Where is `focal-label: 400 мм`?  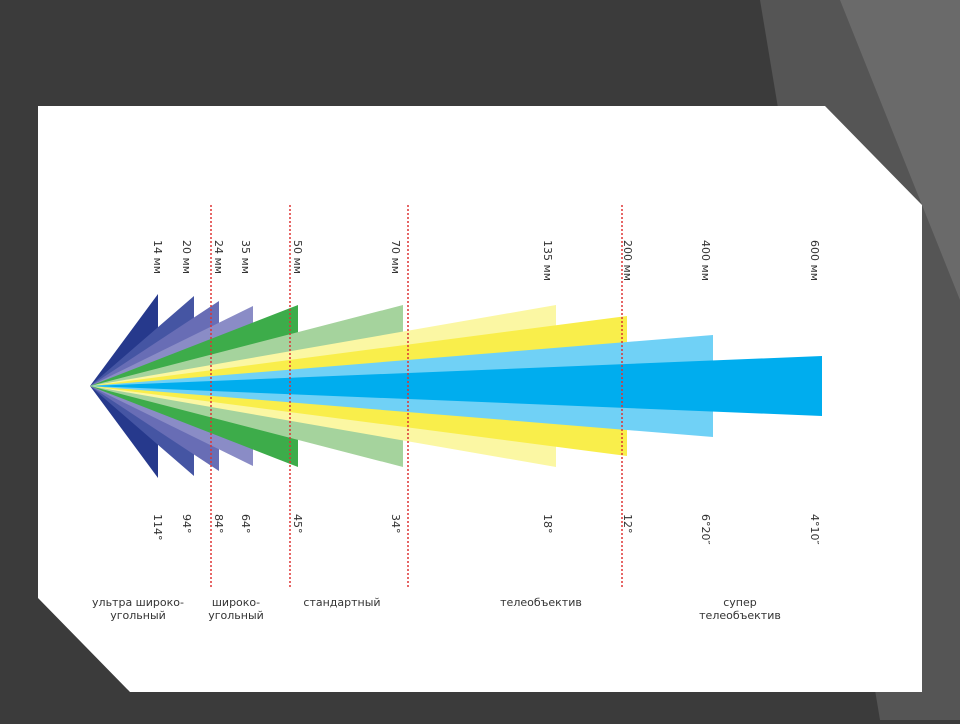
focal-label: 400 мм is located at coordinates (705, 260).